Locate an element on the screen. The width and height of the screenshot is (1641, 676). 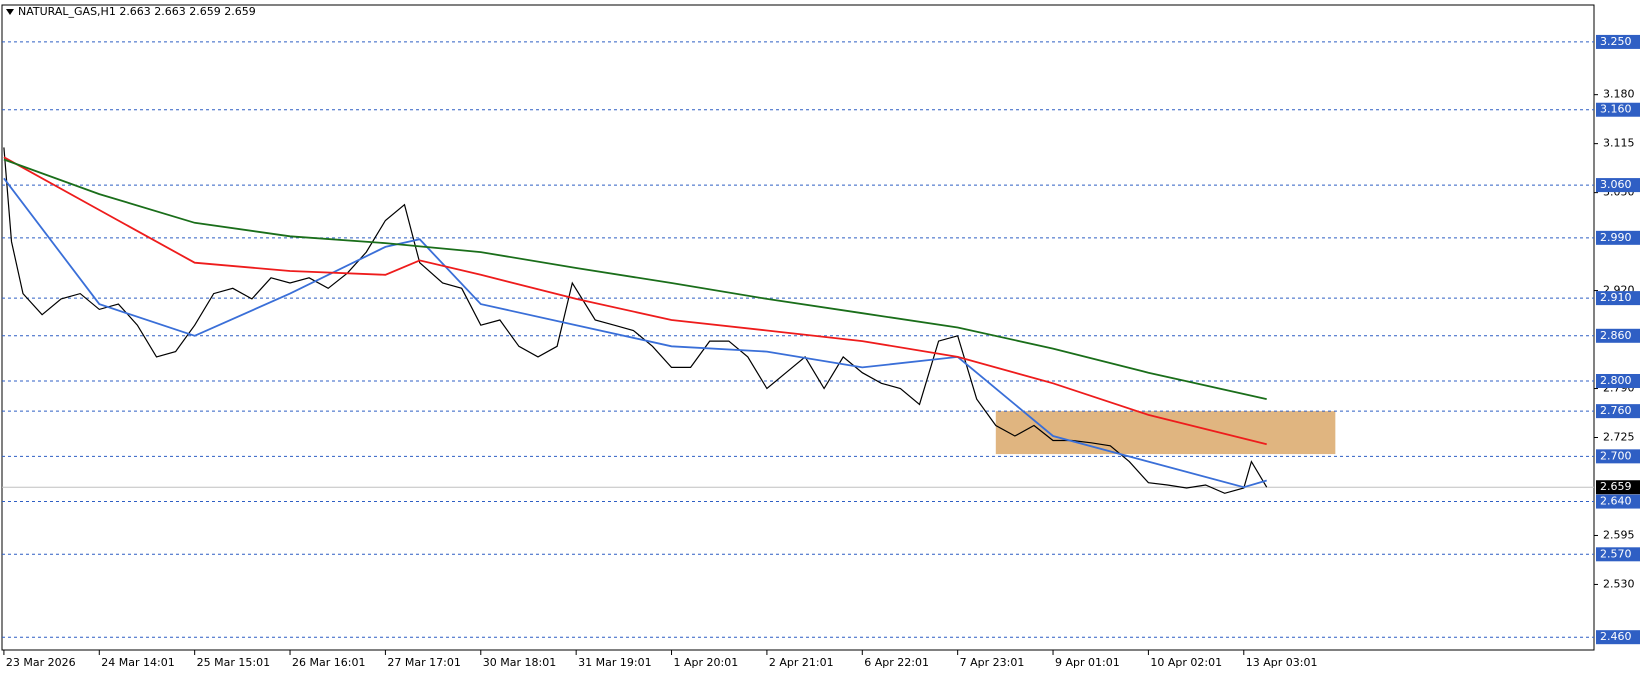
y-tick-label: 2.725 is located at coordinates (1619, 437).